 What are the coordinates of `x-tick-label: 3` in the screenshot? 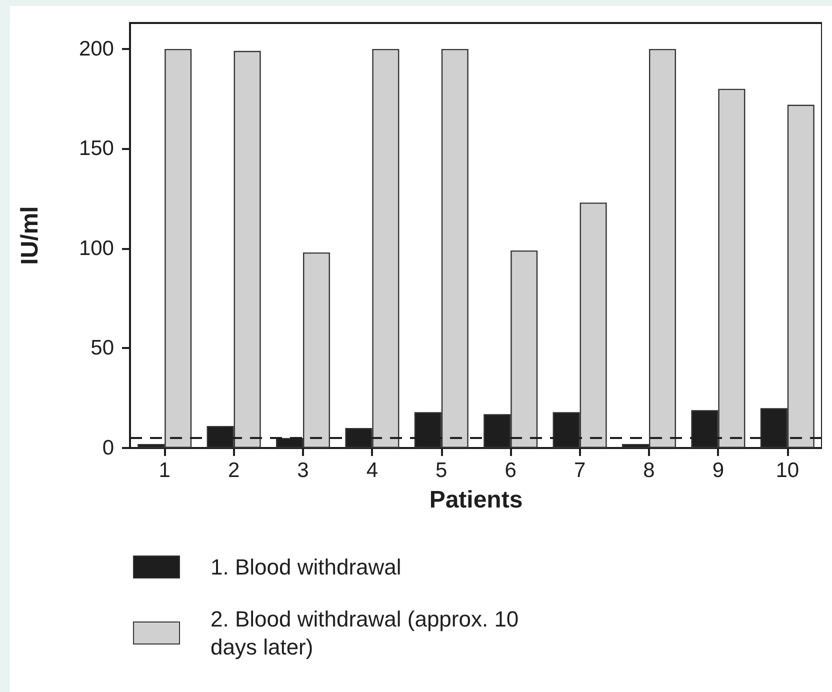 It's located at (303, 470).